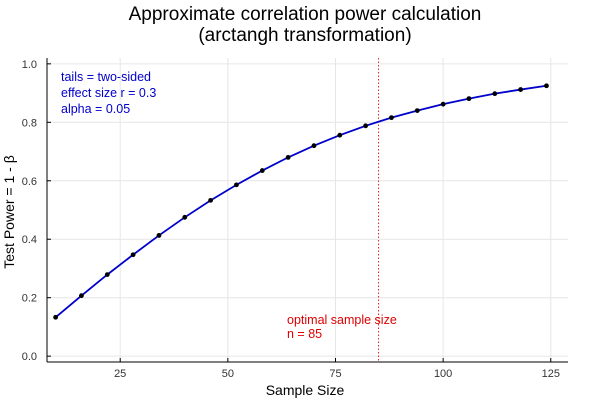  I want to click on x-tick-label: 75, so click(335, 374).